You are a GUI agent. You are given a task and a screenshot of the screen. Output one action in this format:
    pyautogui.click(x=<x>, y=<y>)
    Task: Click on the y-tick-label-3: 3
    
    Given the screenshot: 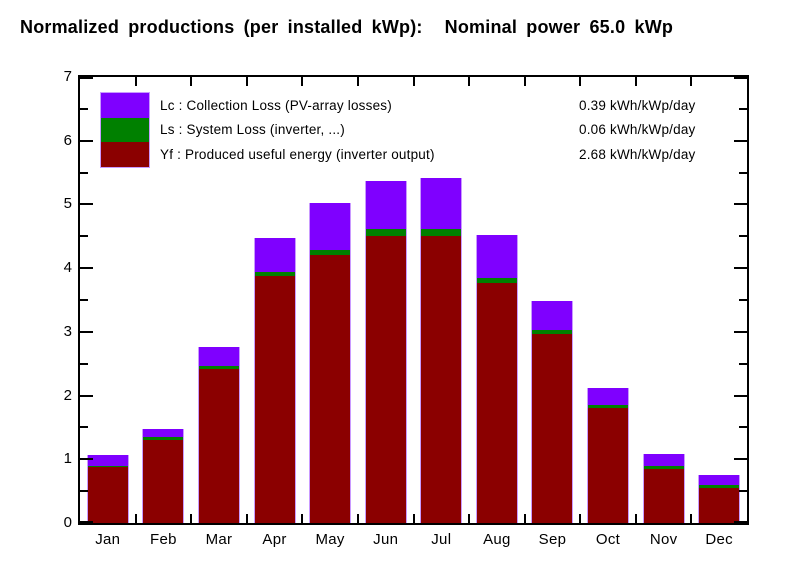 What is the action you would take?
    pyautogui.click(x=67, y=331)
    